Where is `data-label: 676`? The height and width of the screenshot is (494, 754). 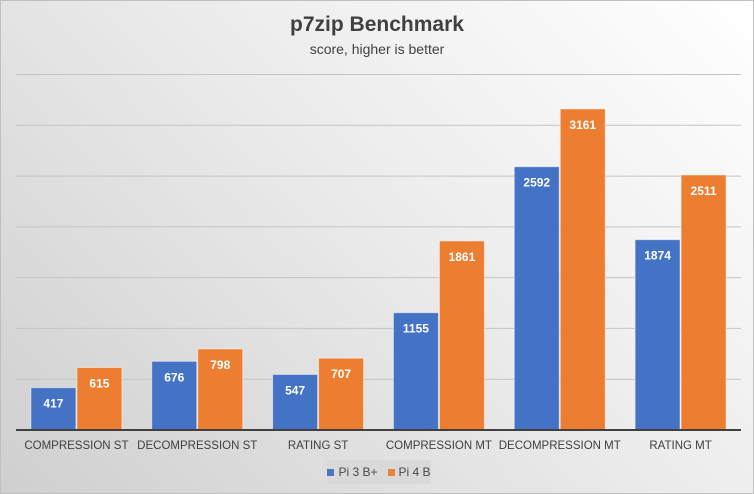
data-label: 676 is located at coordinates (174, 377).